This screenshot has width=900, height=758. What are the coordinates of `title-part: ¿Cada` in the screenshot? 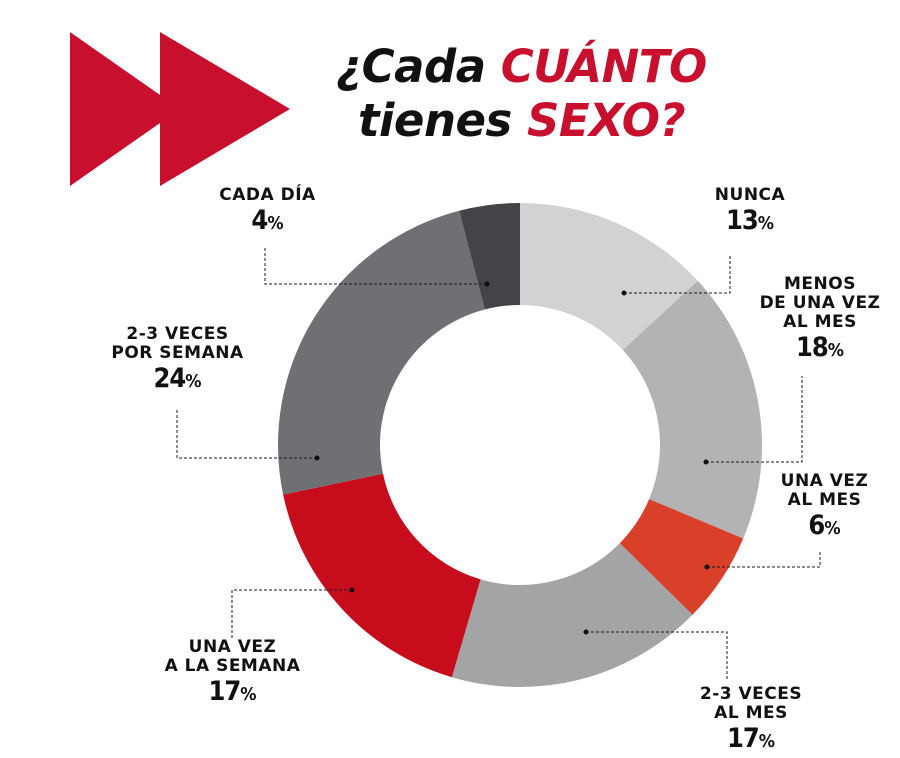 It's located at (411, 66).